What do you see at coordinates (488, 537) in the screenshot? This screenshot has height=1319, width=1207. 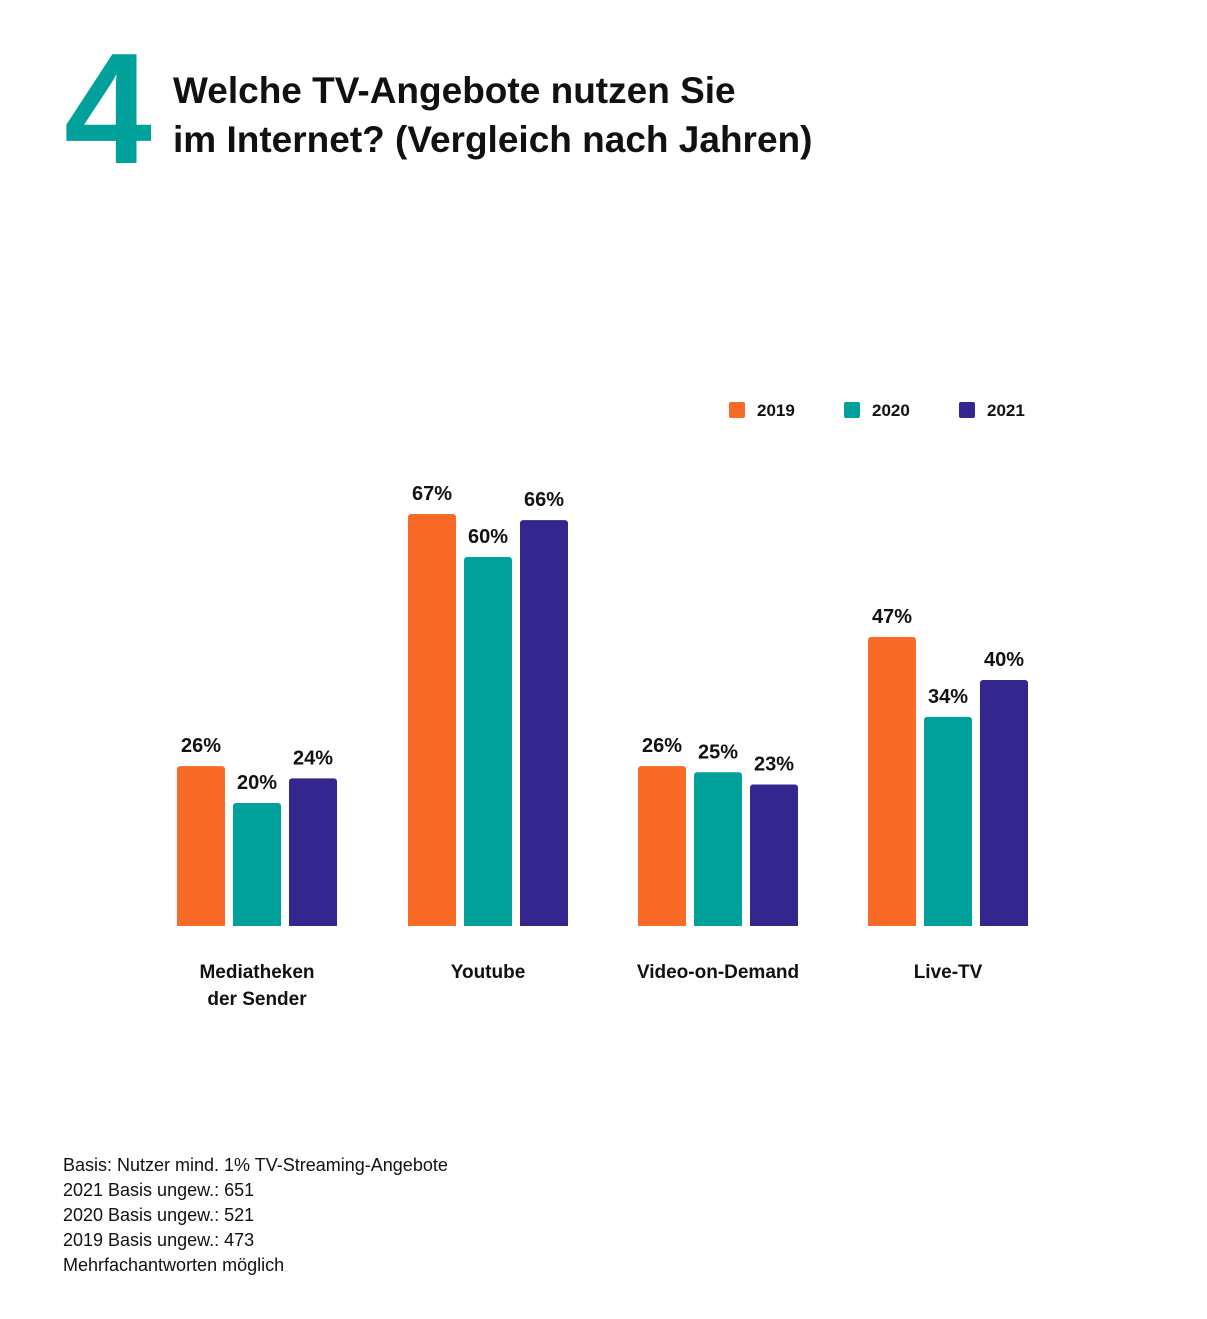 I see `data-label-2020-1: 60%` at bounding box center [488, 537].